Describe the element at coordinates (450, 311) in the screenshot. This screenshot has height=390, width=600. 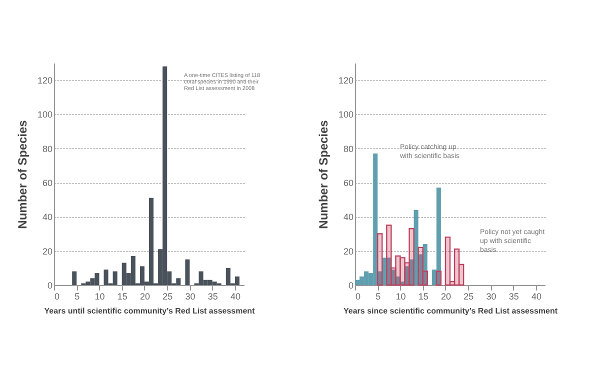
I see `x-axis-title: Years since scientific community’s Red List assessment` at that location.